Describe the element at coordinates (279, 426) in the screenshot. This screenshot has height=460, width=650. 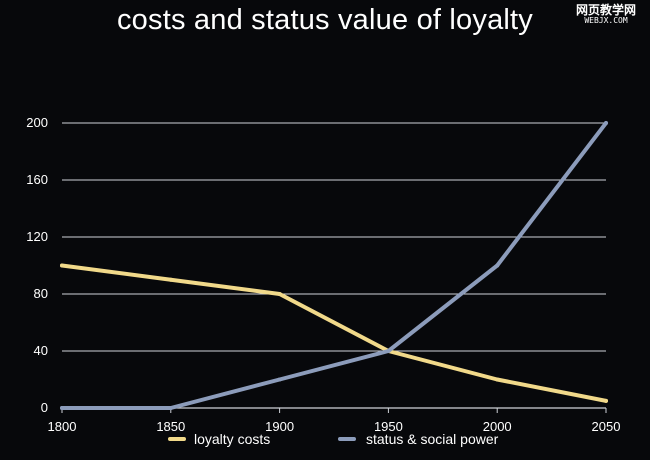
I see `x-tick-label-1900: 1900` at that location.